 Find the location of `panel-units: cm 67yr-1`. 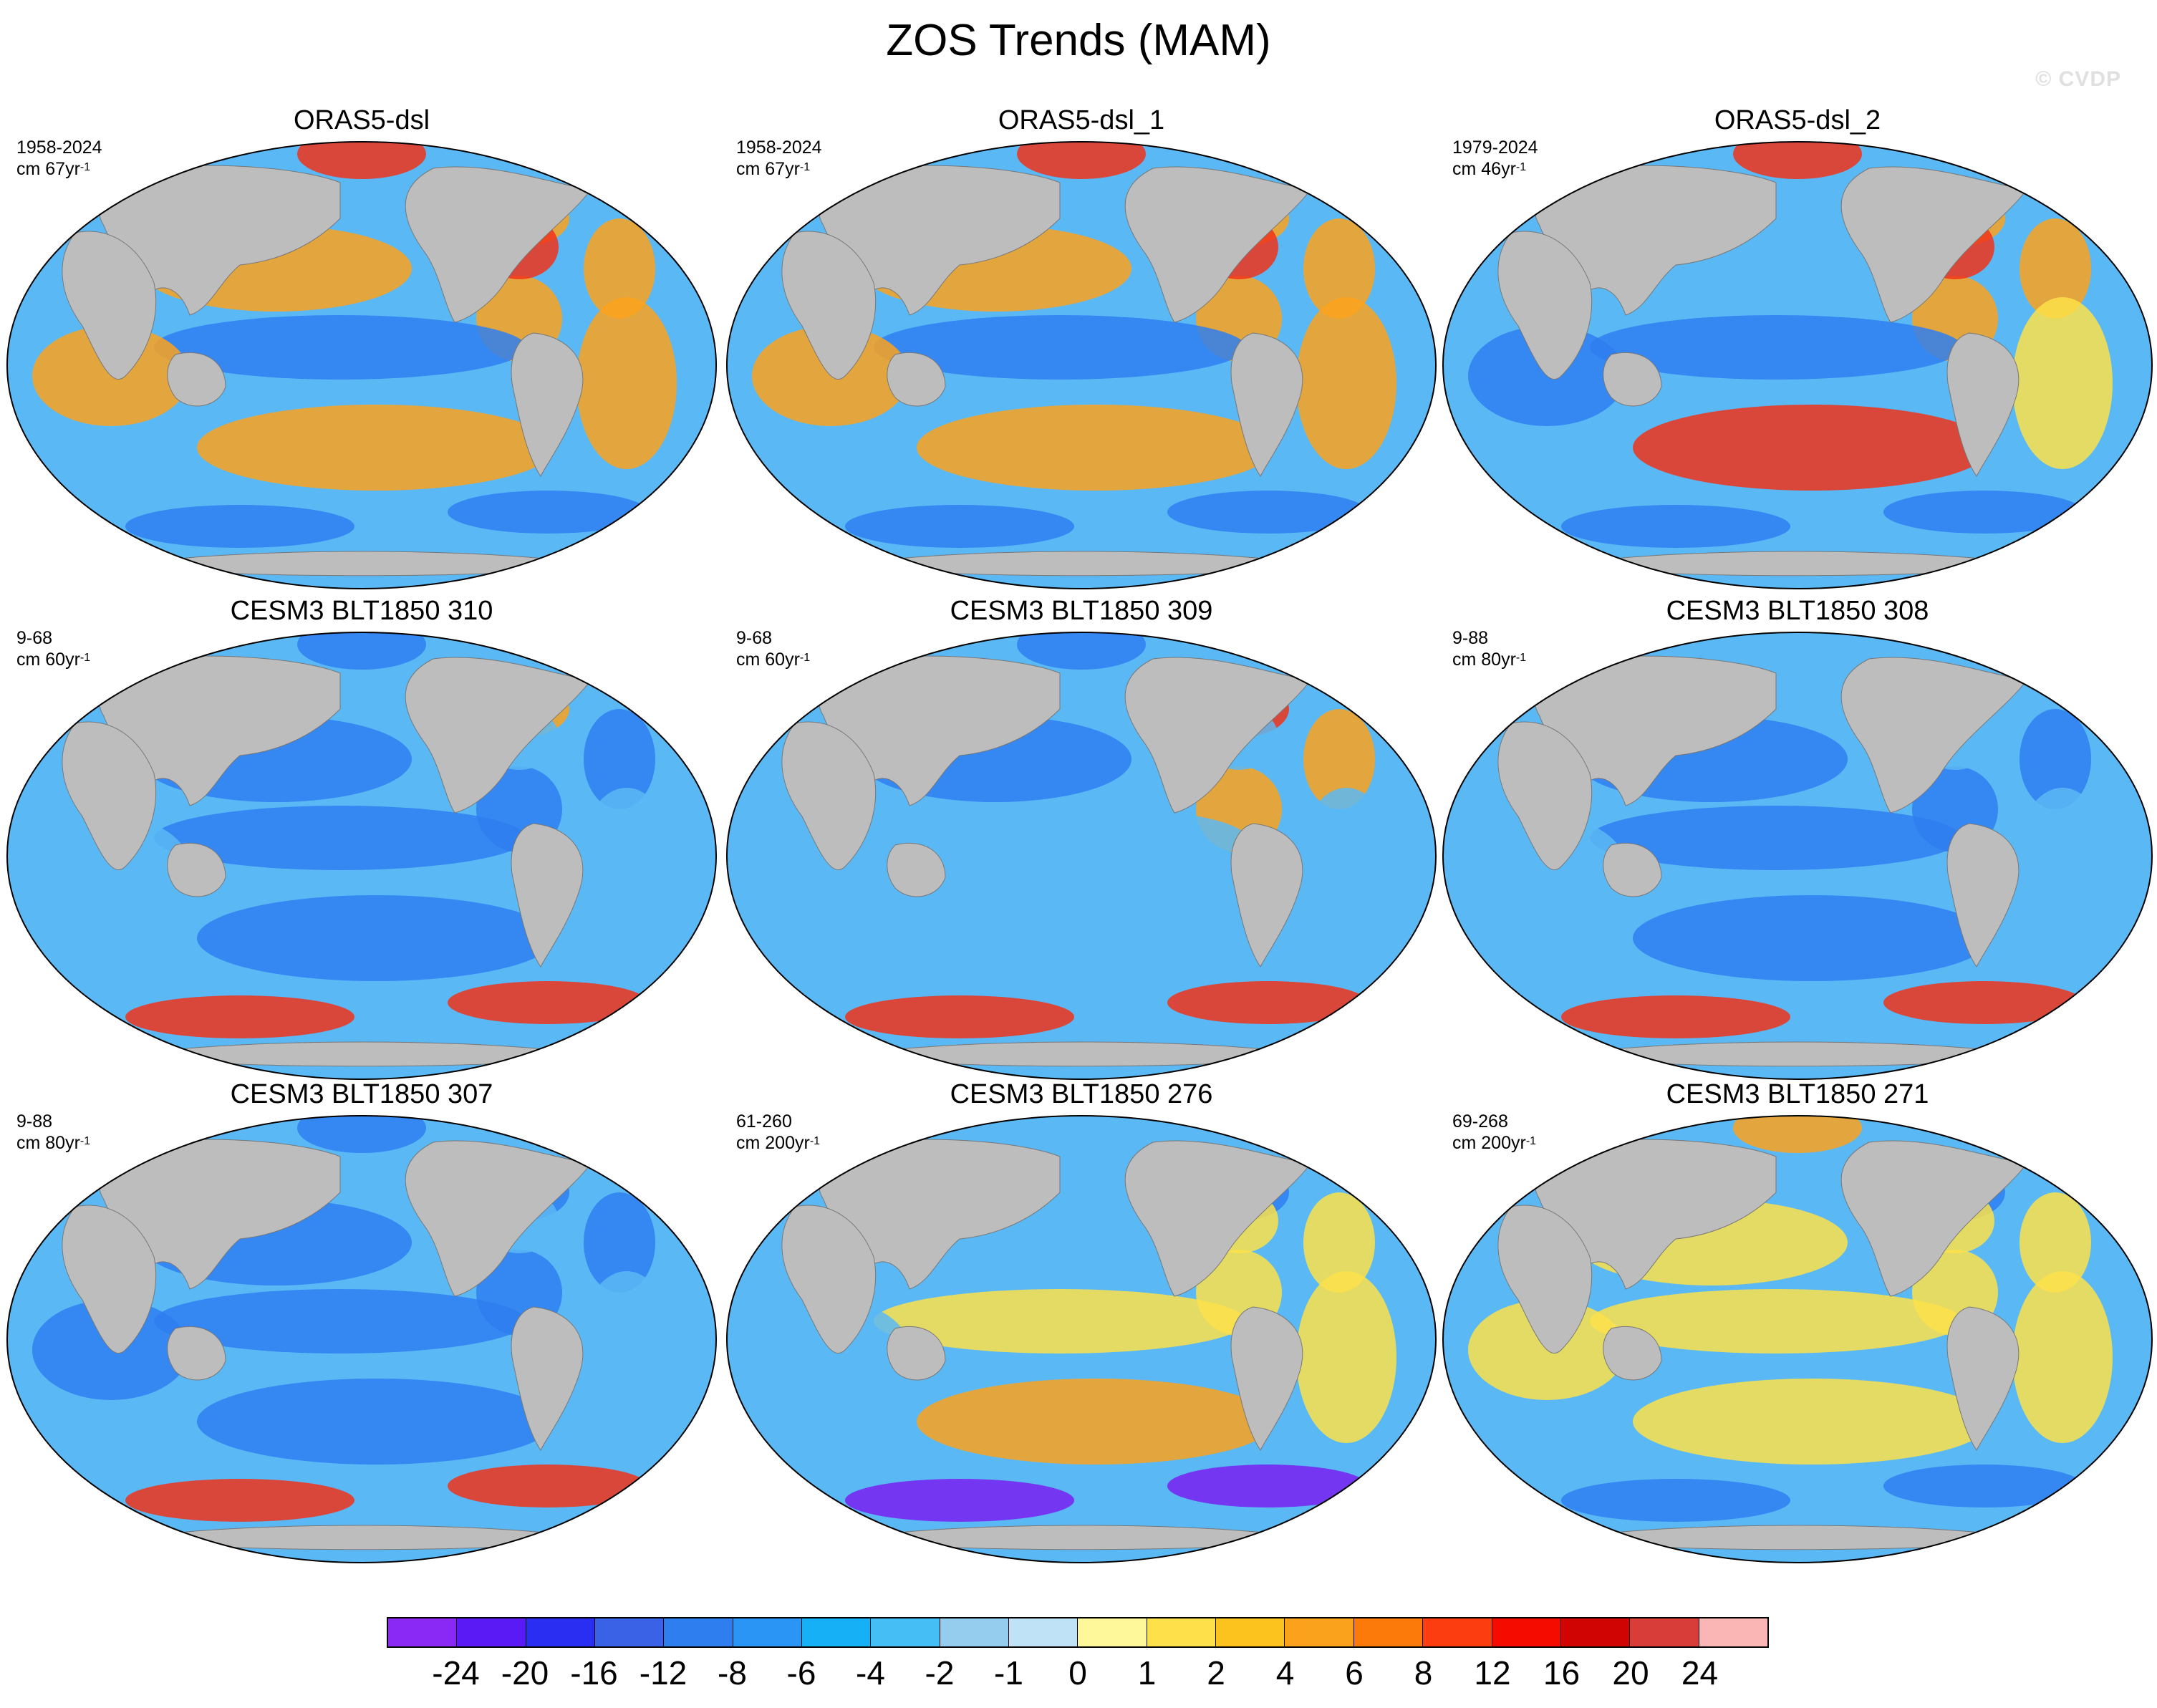

panel-units: cm 67yr-1 is located at coordinates (779, 169).